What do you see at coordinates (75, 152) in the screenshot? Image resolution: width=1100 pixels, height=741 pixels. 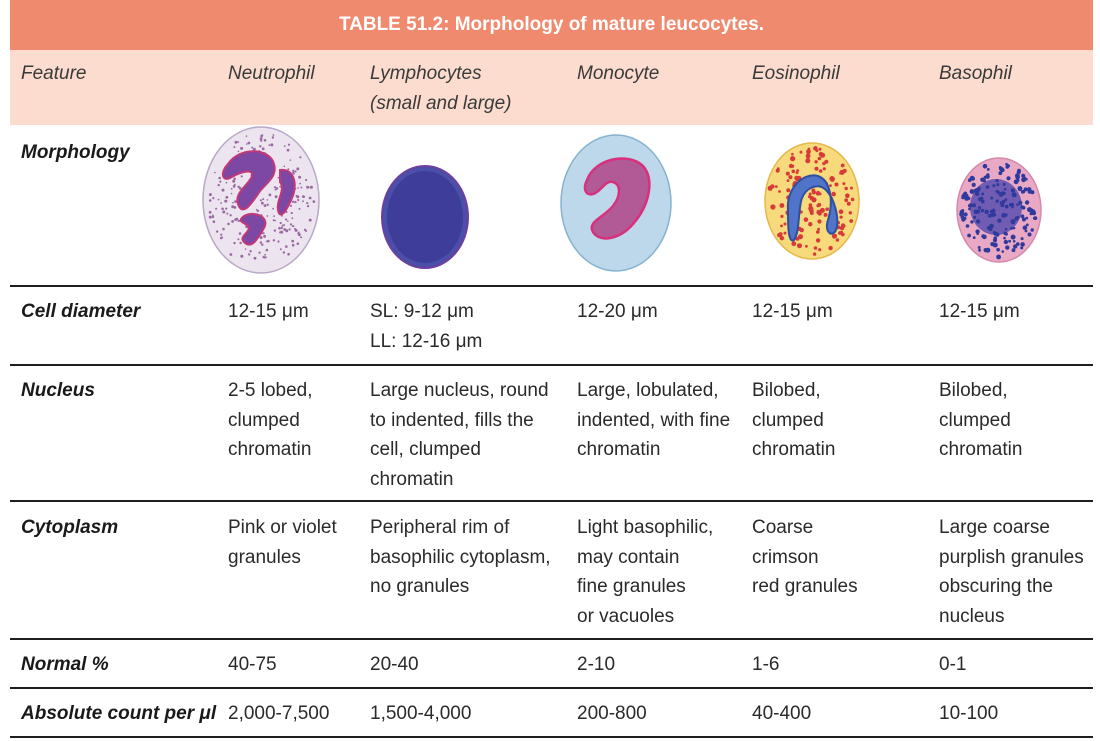 I see `row-label-morphology: Morphology` at bounding box center [75, 152].